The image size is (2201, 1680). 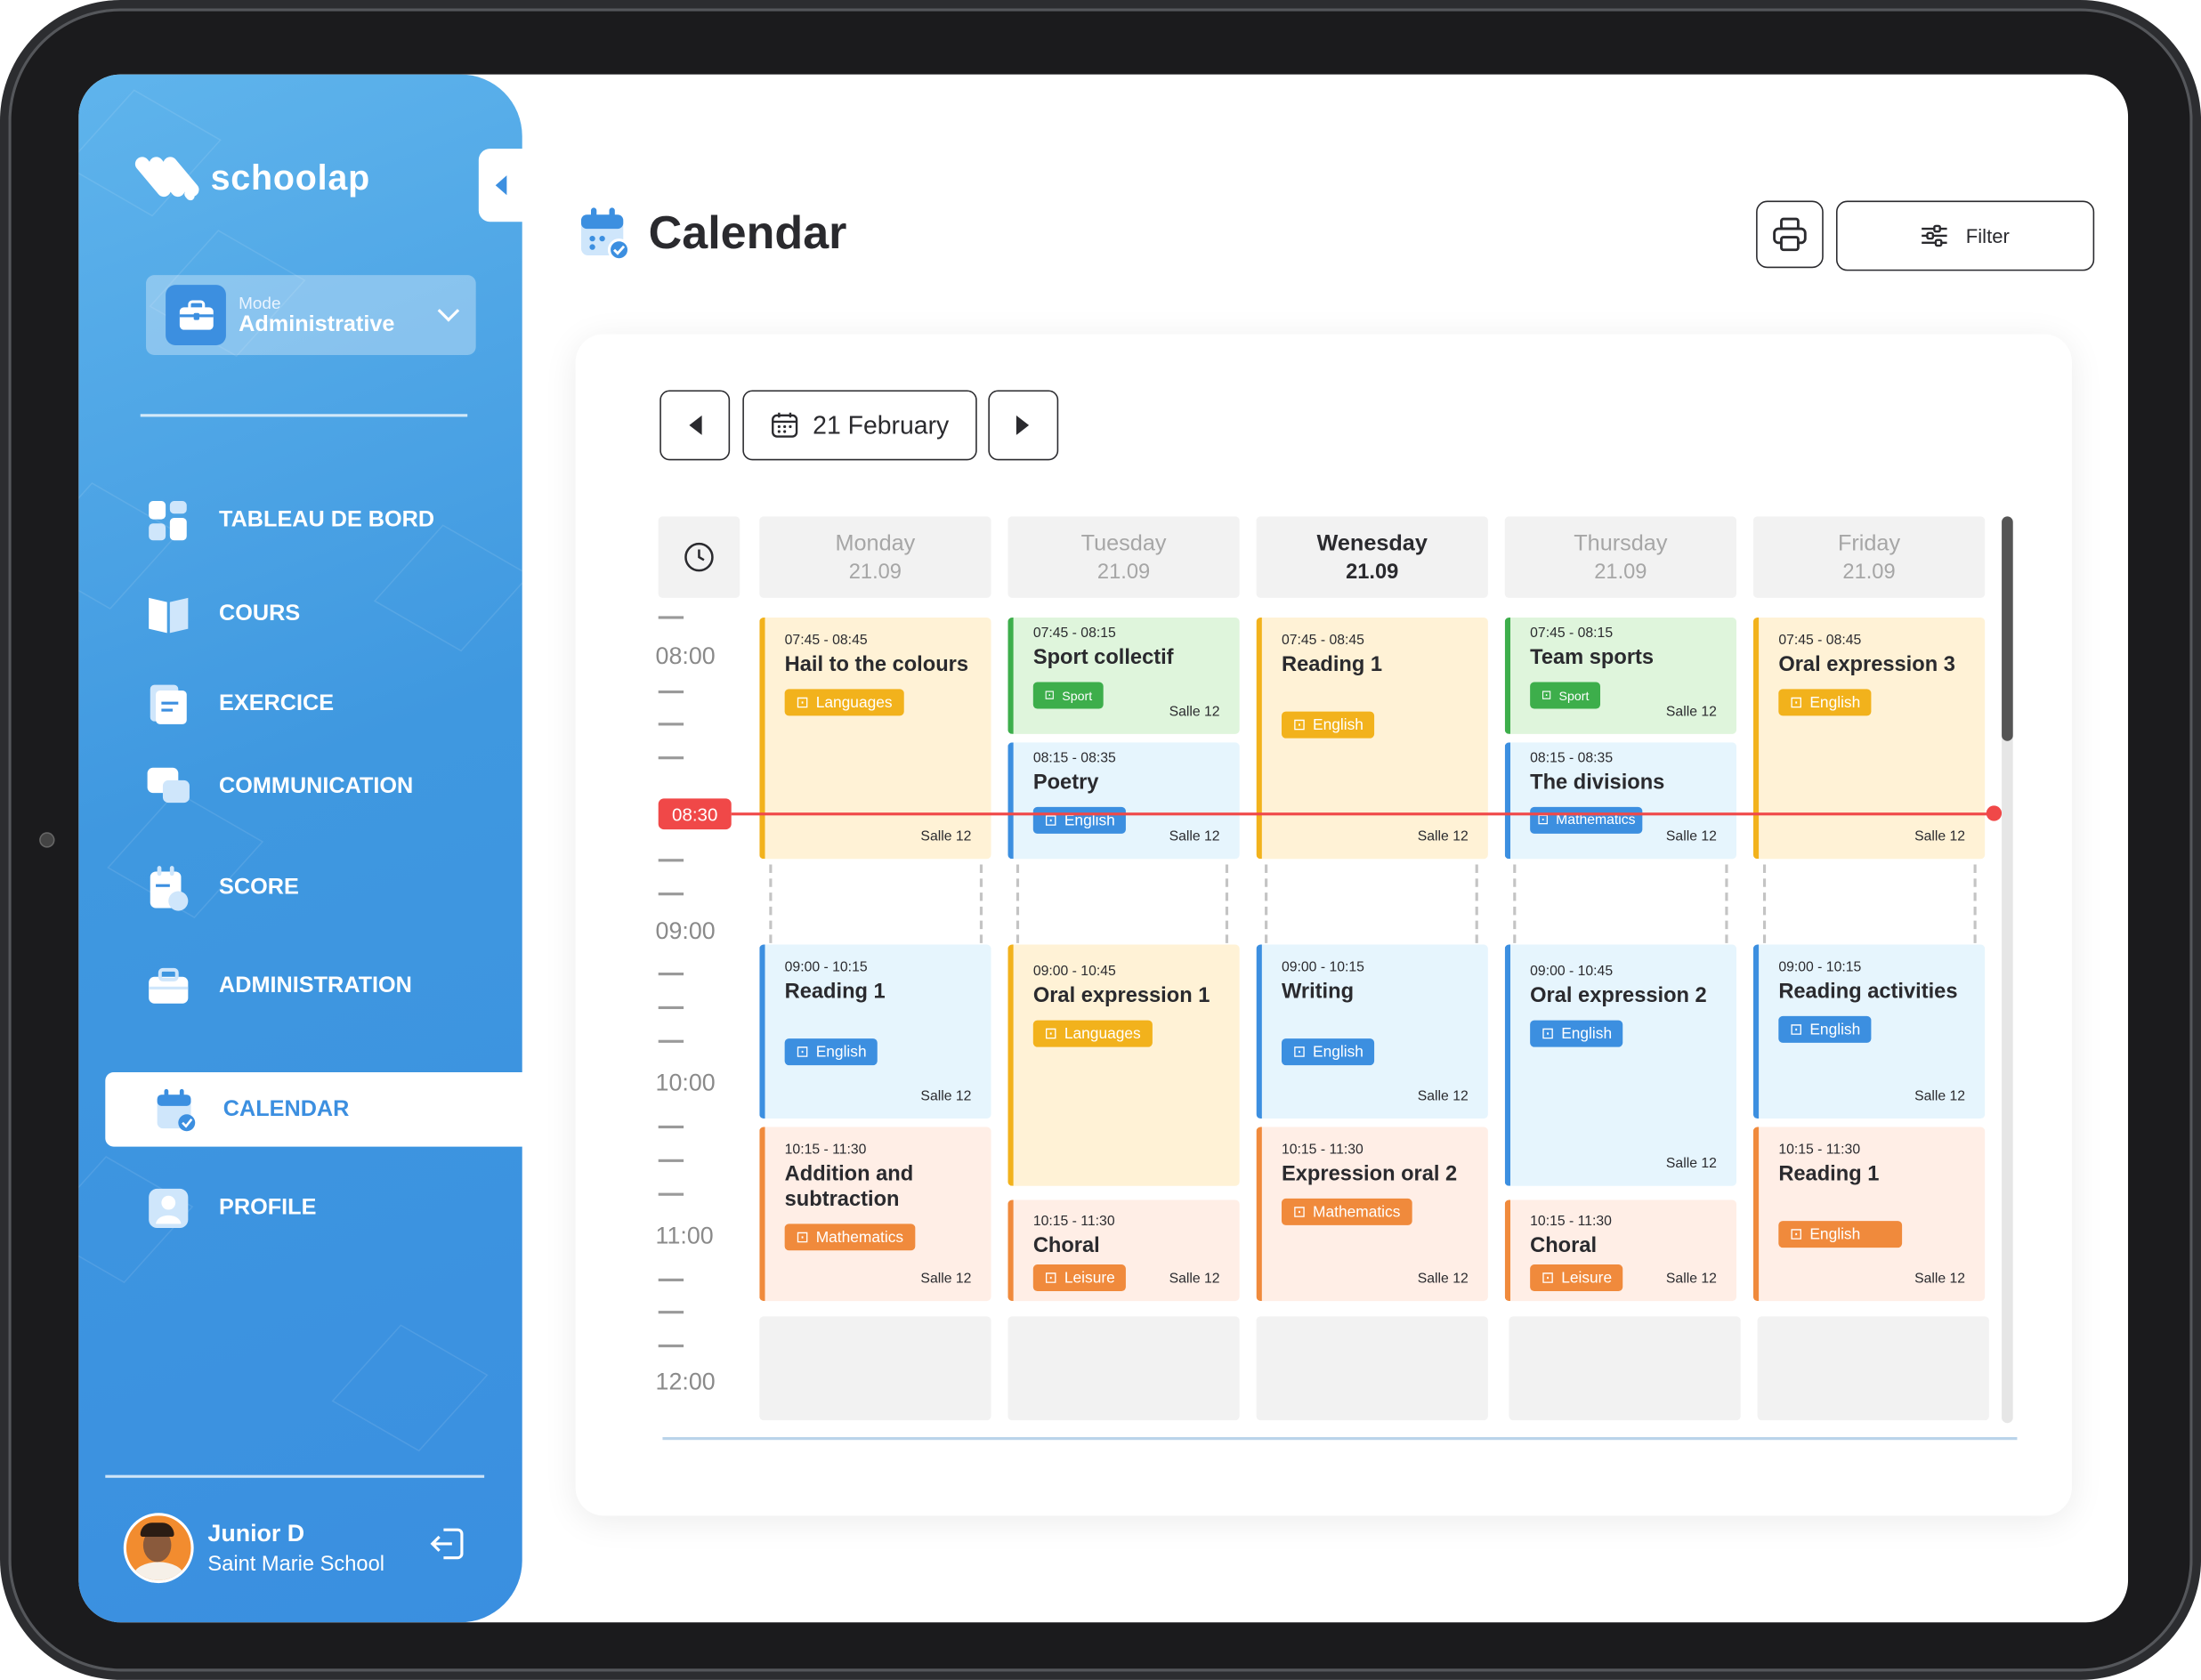 I want to click on mode-selector: Mode Administrative, so click(x=311, y=315).